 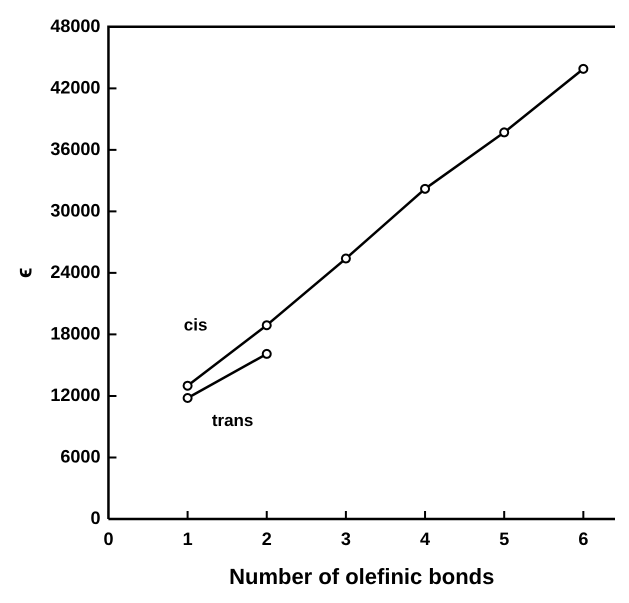 I want to click on y-tick-label: 12000, so click(x=75, y=394).